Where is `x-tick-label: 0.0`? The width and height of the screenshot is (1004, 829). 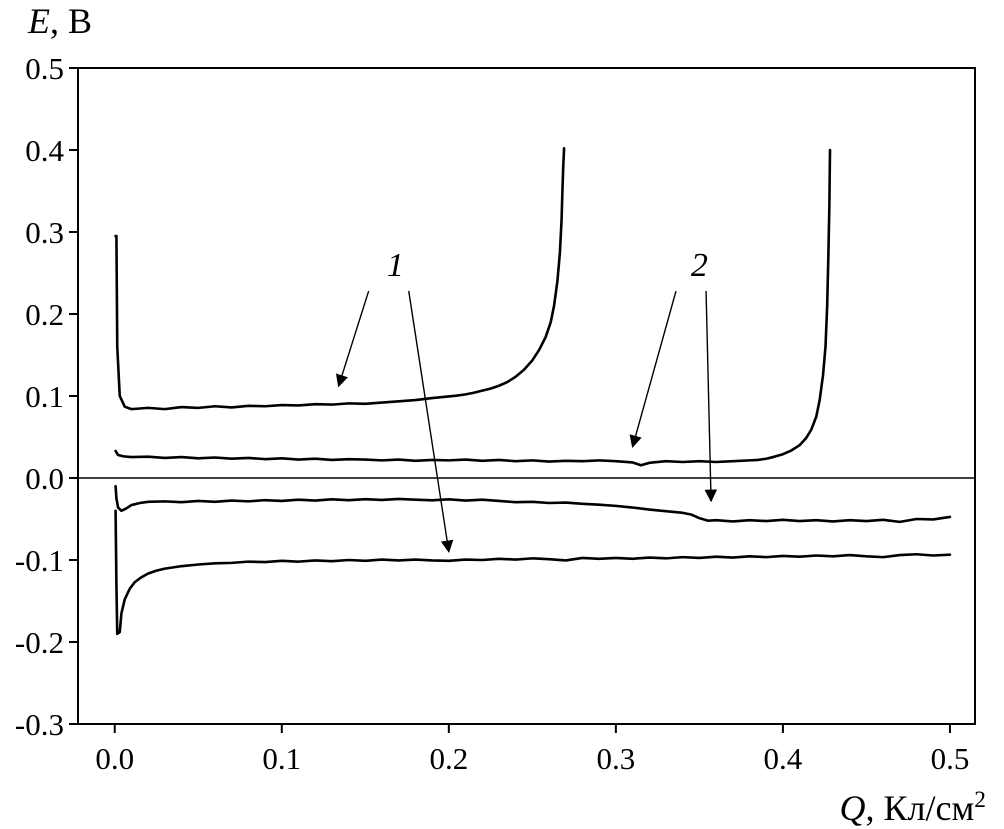 x-tick-label: 0.0 is located at coordinates (114, 758).